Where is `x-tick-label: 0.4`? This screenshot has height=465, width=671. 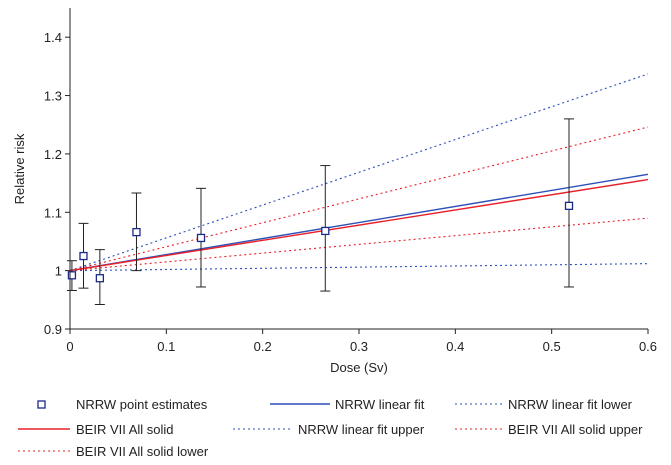 x-tick-label: 0.4 is located at coordinates (455, 346).